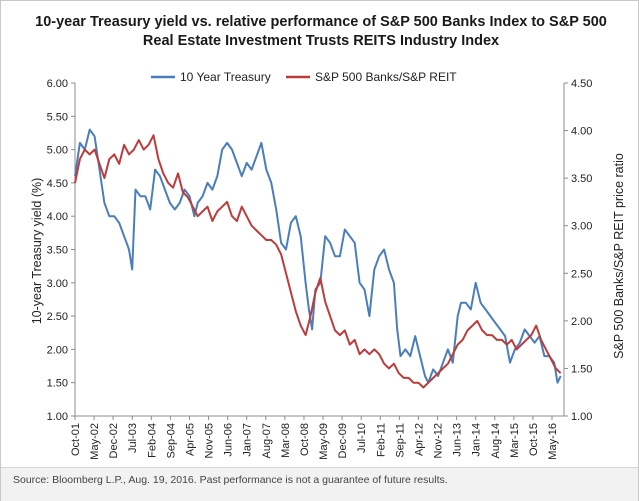  Describe the element at coordinates (619, 256) in the screenshot. I see `y-axis-right-title: S&P 500 Banks/S&P REIT price ratio` at that location.